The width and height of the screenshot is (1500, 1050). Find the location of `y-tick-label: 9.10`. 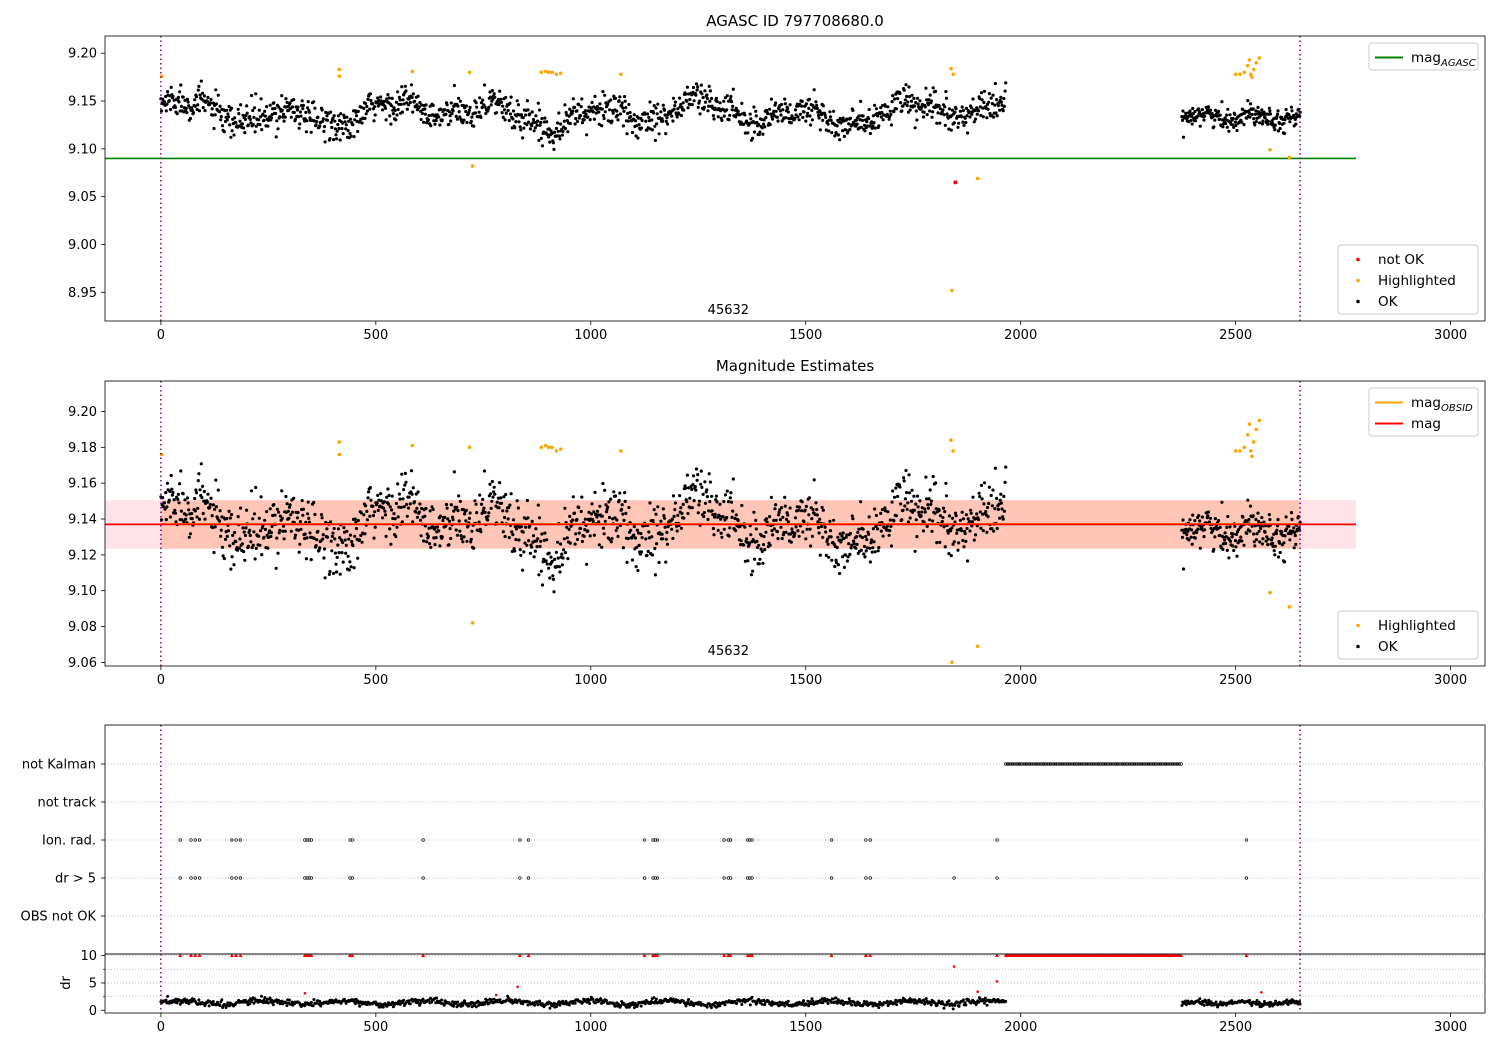

y-tick-label: 9.10 is located at coordinates (82, 149).